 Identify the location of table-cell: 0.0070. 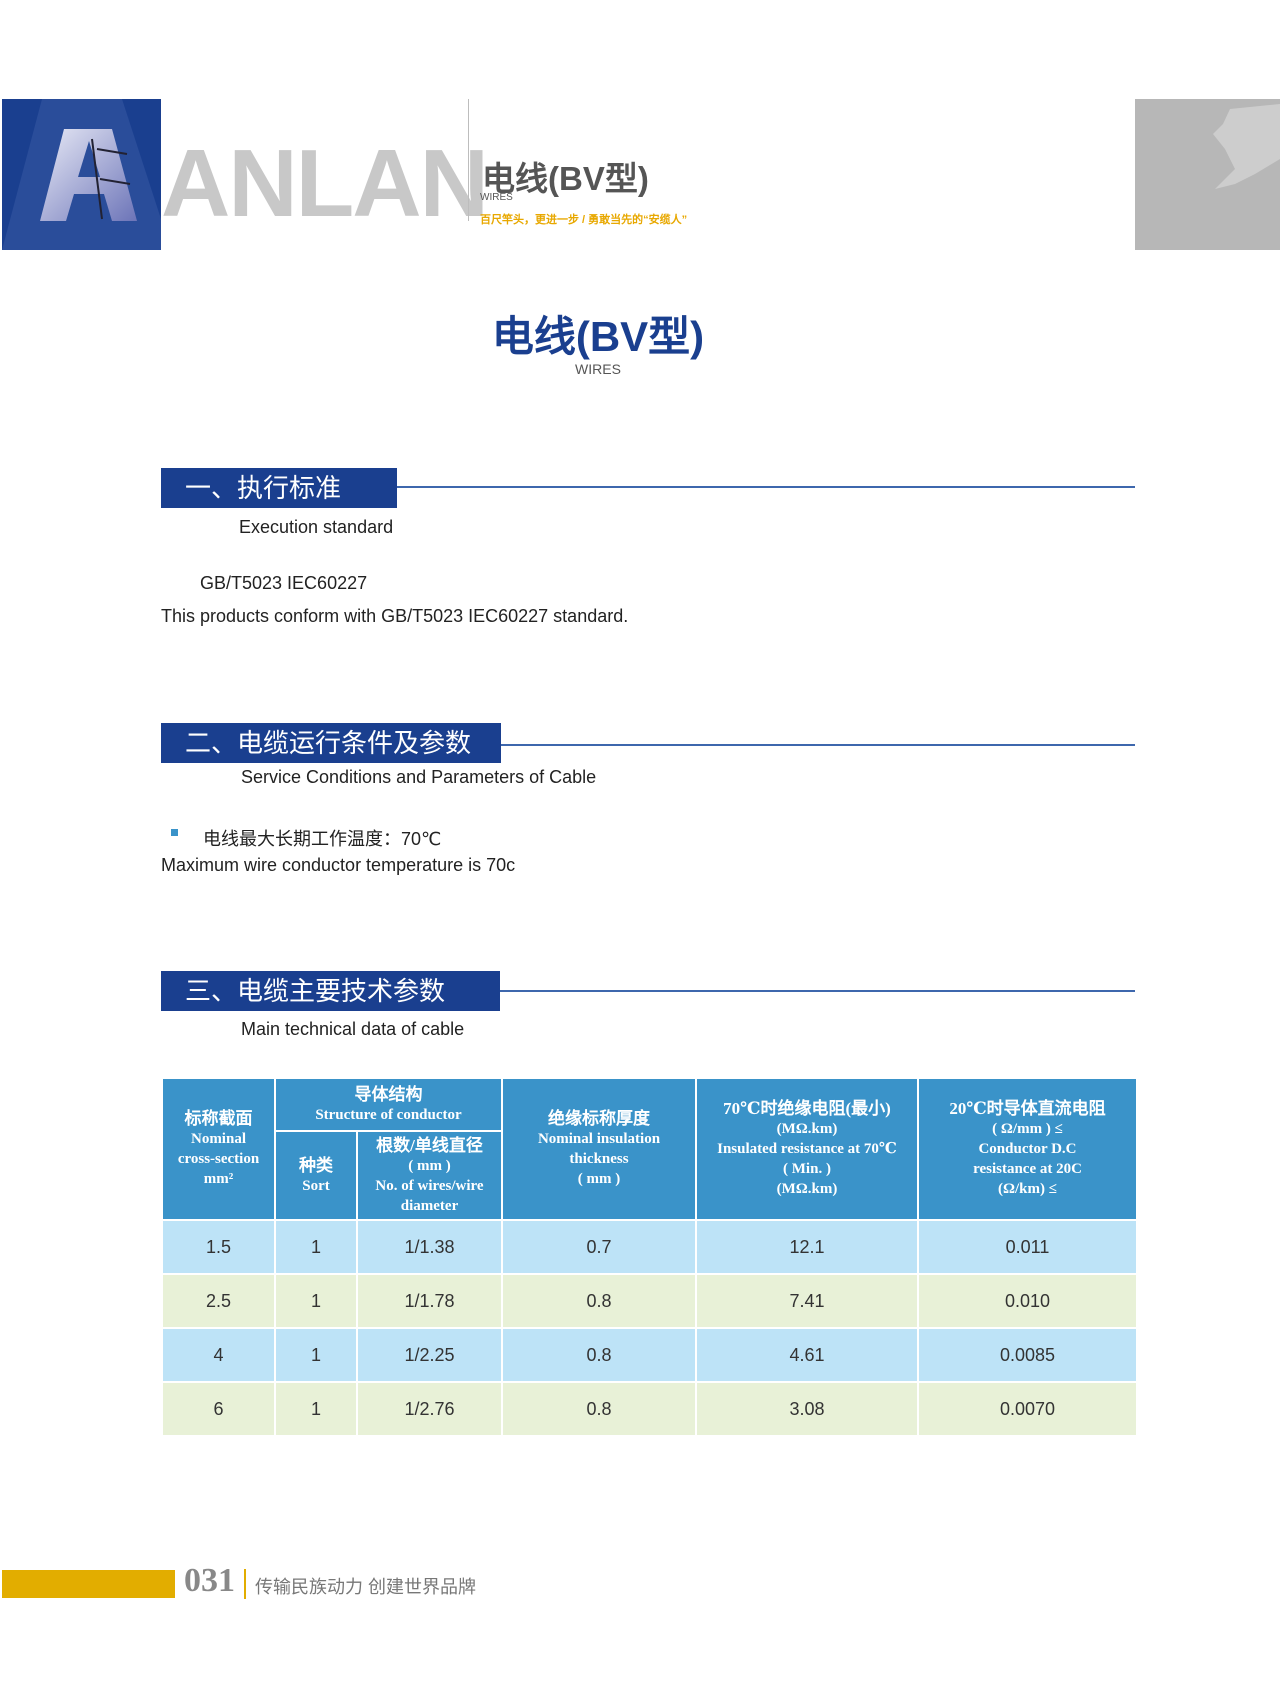
(1027, 1409).